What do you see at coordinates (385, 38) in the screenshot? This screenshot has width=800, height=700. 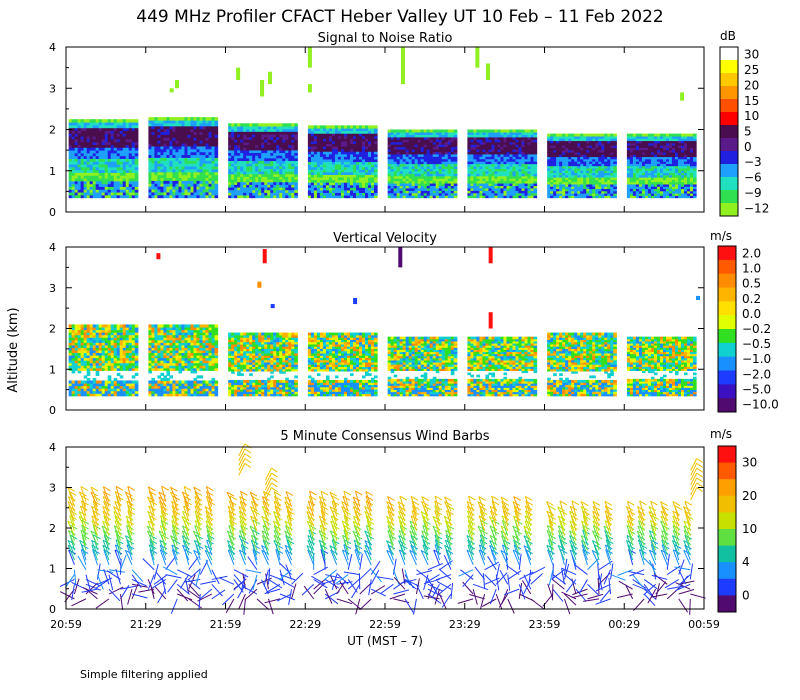 I see `snr-panel-title: Signal to Noise Ratio` at bounding box center [385, 38].